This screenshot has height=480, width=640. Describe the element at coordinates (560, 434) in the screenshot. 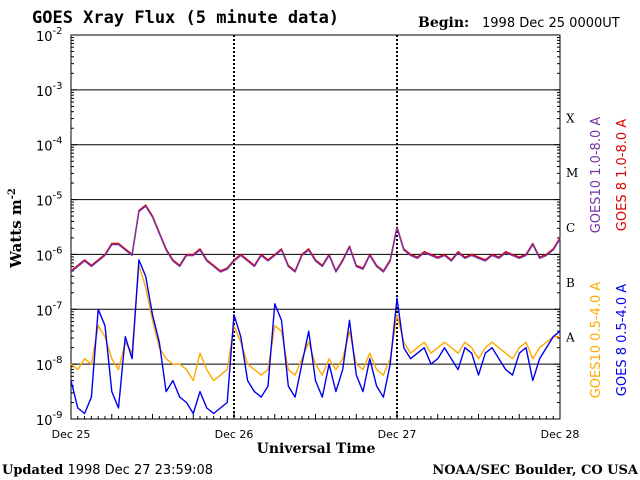

I see `x-tick-label: Dec 28` at that location.